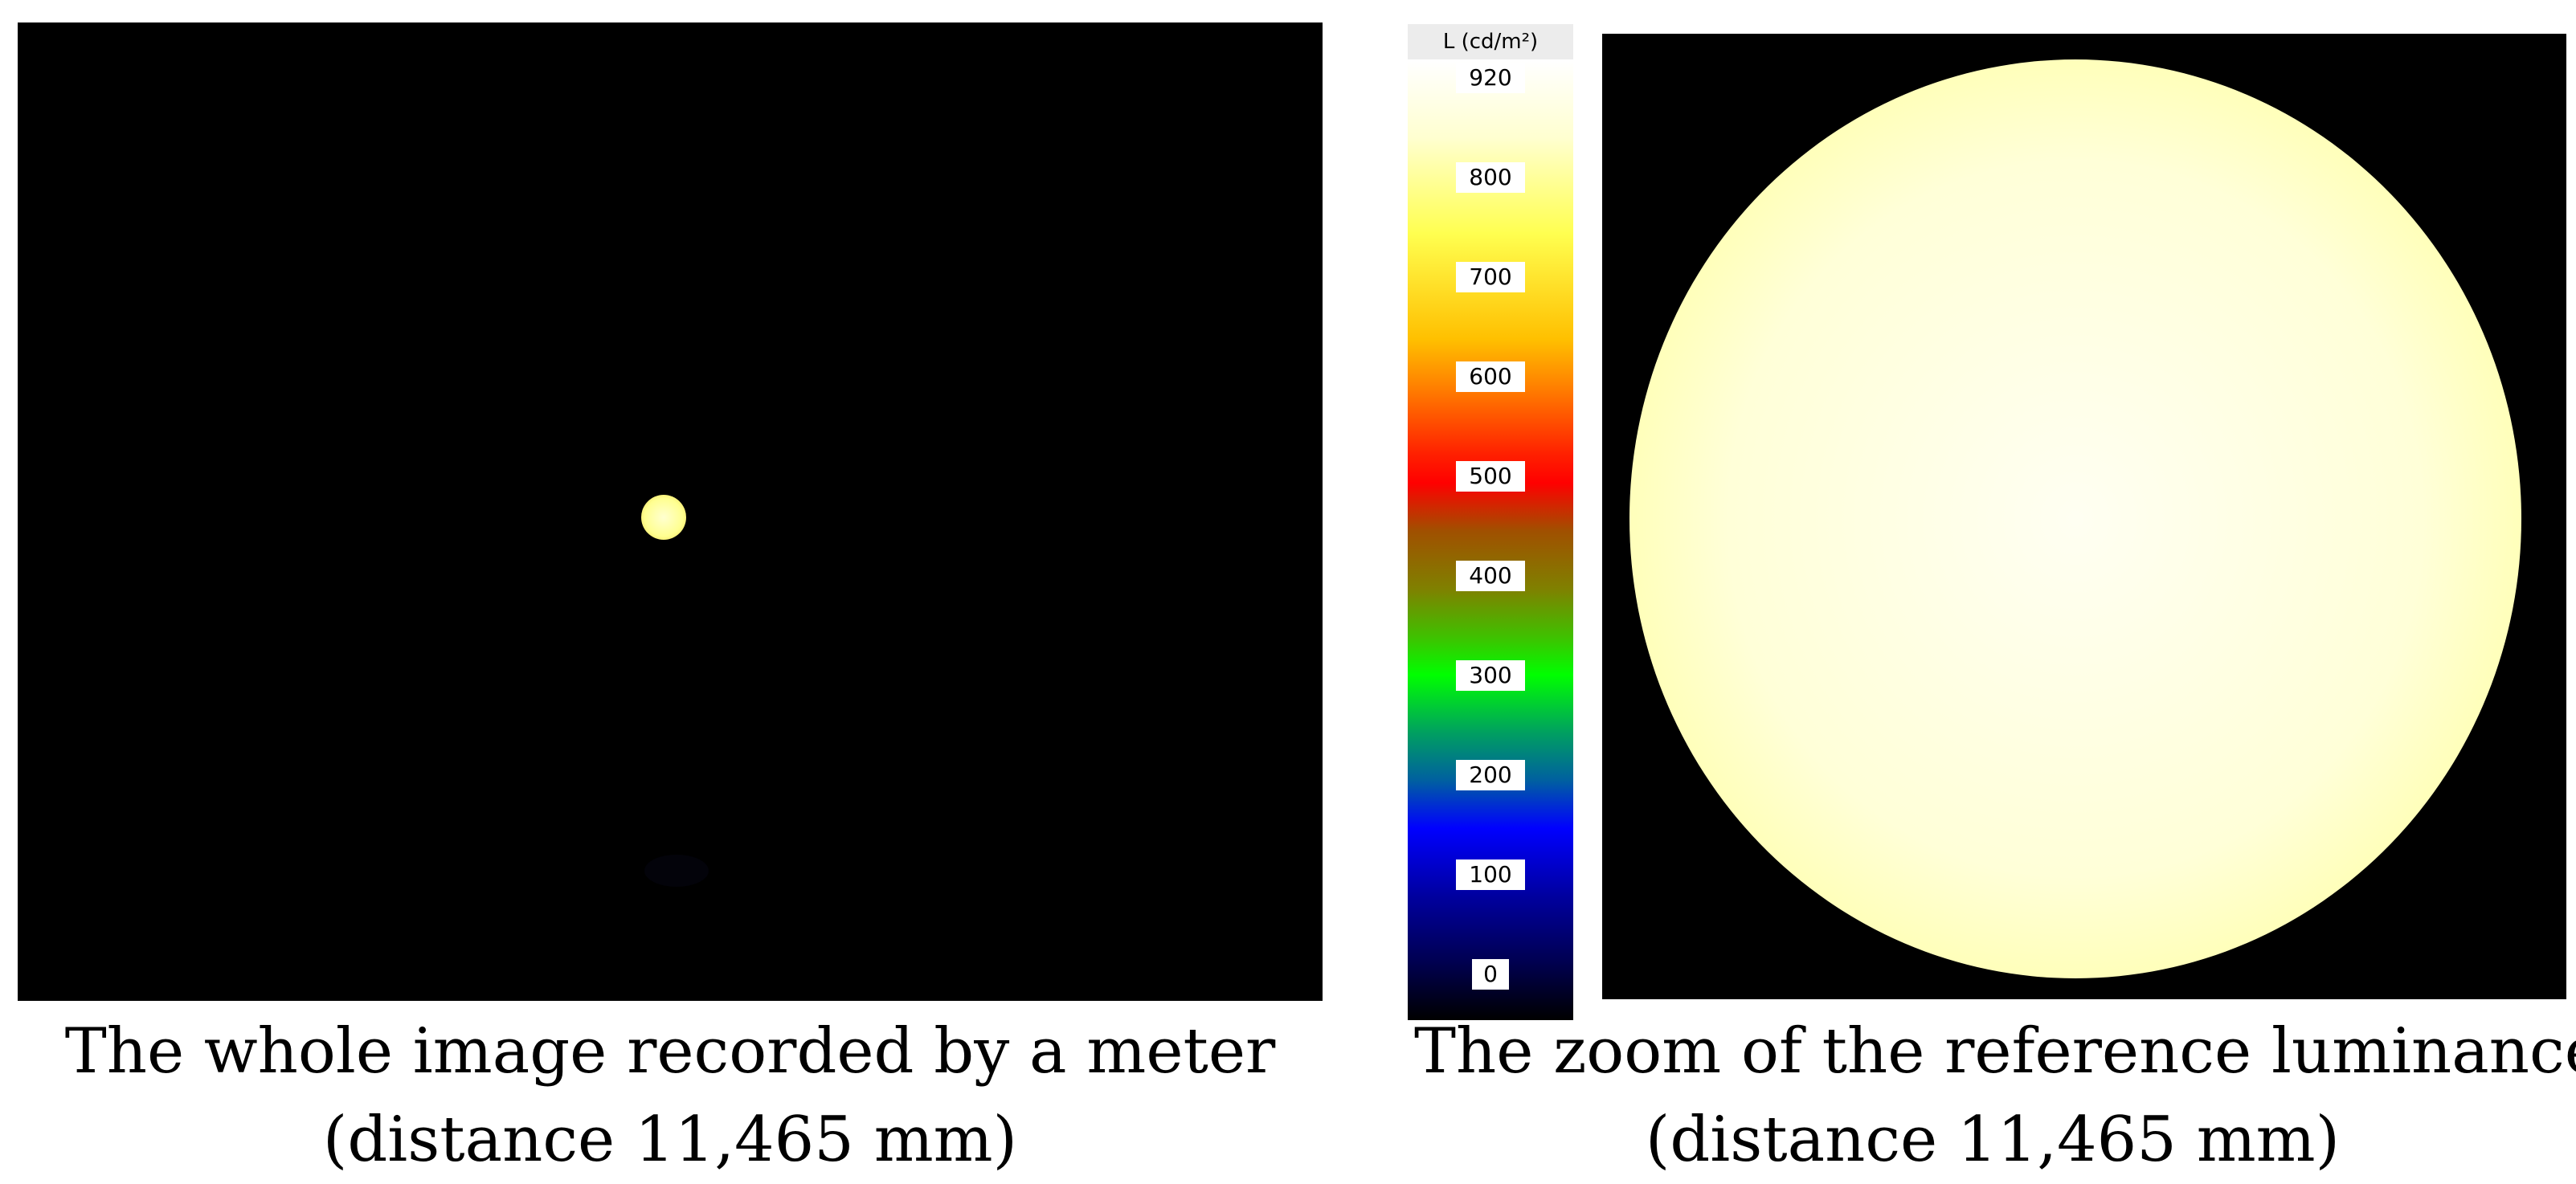  What do you see at coordinates (1490, 277) in the screenshot?
I see `scale-tick-700: 700` at bounding box center [1490, 277].